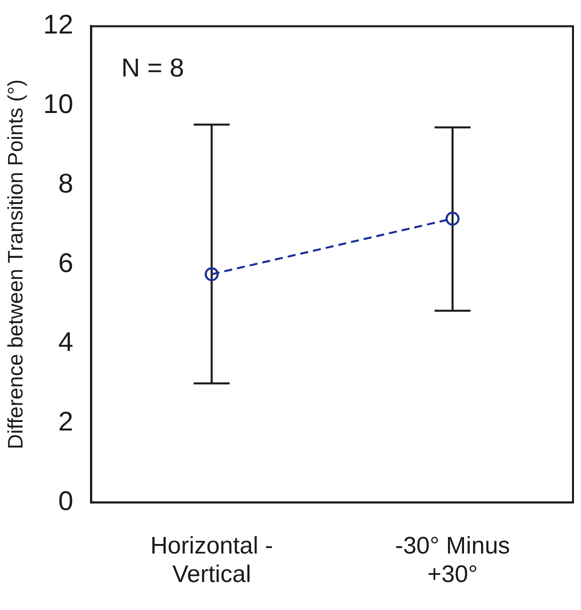  Describe the element at coordinates (66, 183) in the screenshot. I see `y-tick-label: 8` at that location.